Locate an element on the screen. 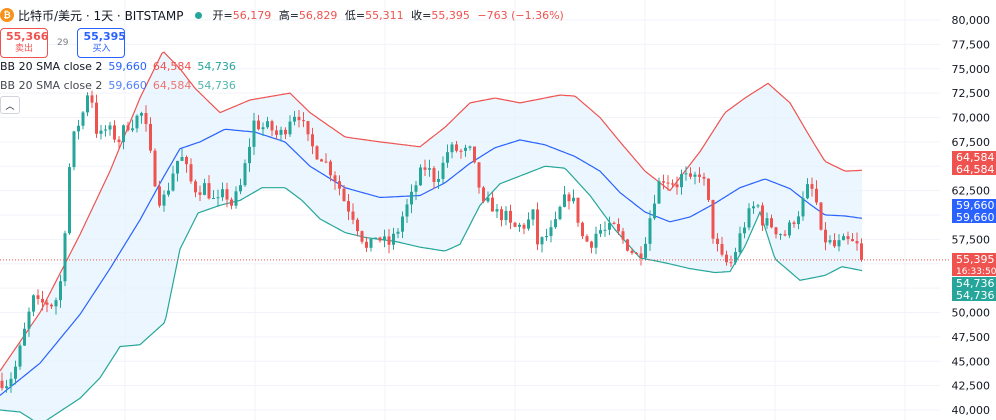 The height and width of the screenshot is (420, 996). buy-label: 买入 is located at coordinates (101, 49).